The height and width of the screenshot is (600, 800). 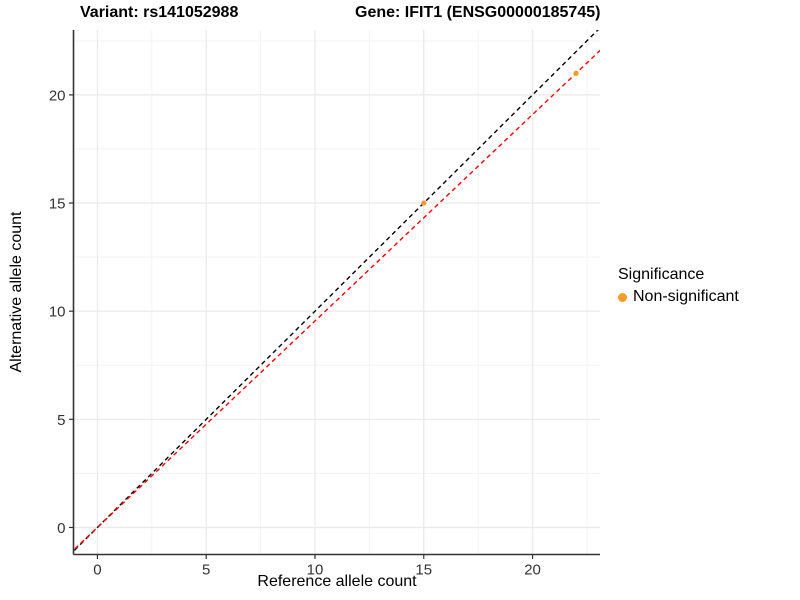 What do you see at coordinates (337, 581) in the screenshot?
I see `x-axis-title: Reference allele count` at bounding box center [337, 581].